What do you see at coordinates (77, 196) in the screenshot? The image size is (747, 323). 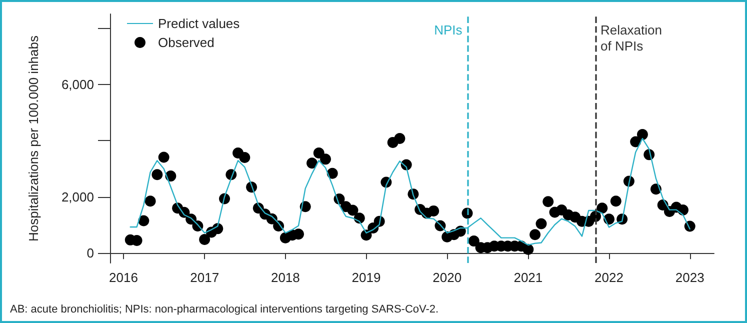 I see `y-tick-label: 2,000` at bounding box center [77, 196].